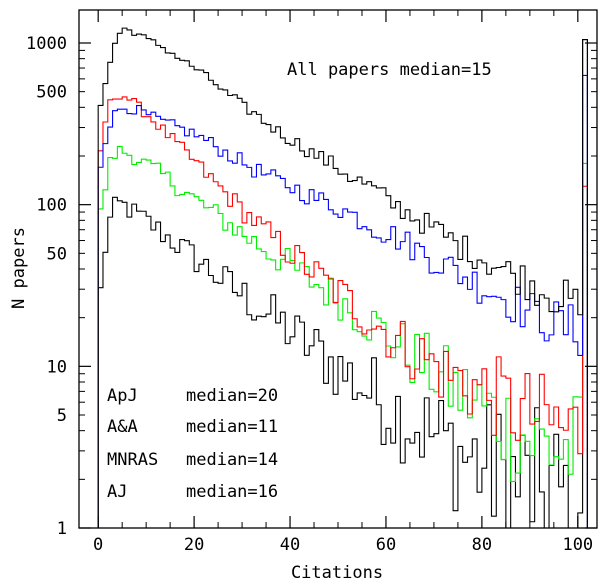 Image resolution: width=608 pixels, height=583 pixels. Describe the element at coordinates (290, 545) in the screenshot. I see `x-tick-label: 40` at that location.